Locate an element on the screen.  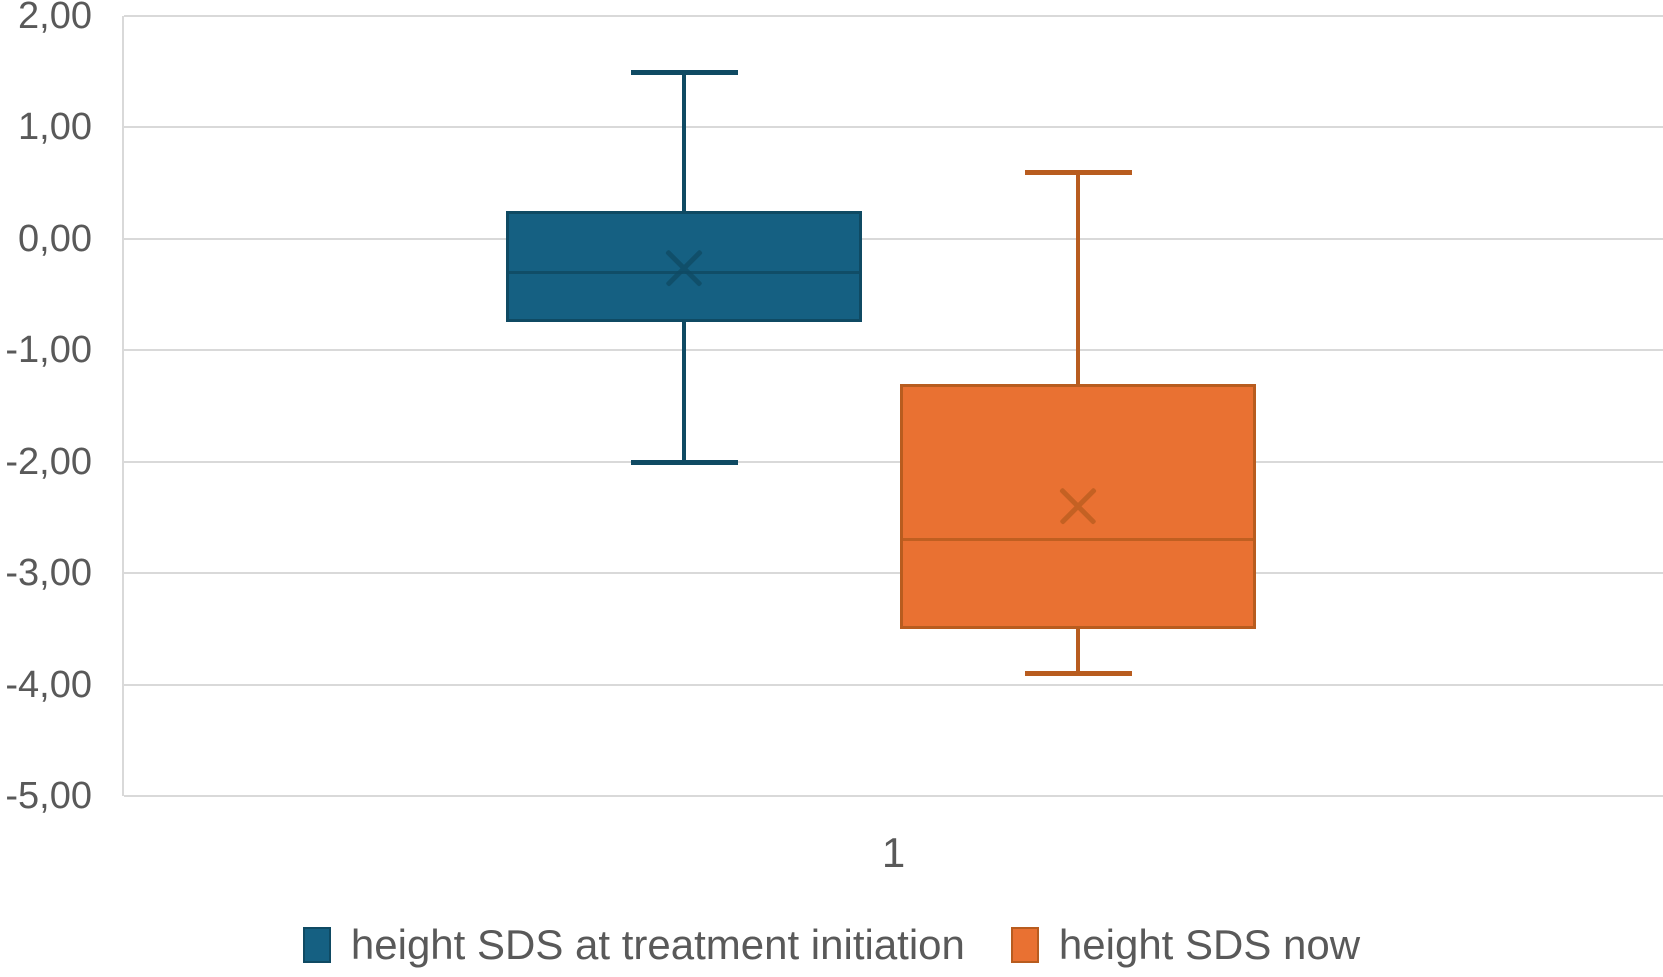
y-axis-tick-label: -2,00 is located at coordinates (48, 461).